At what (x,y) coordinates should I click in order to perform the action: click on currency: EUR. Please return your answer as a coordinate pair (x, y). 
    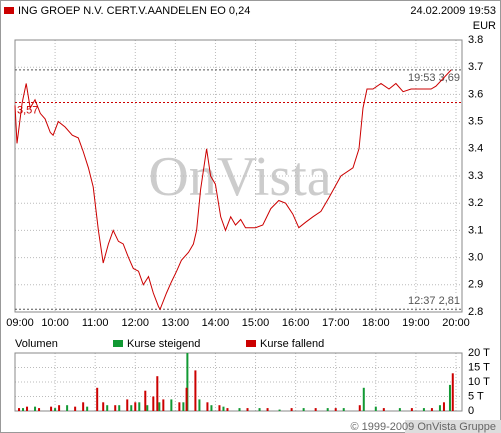
    Looking at the image, I should click on (484, 26).